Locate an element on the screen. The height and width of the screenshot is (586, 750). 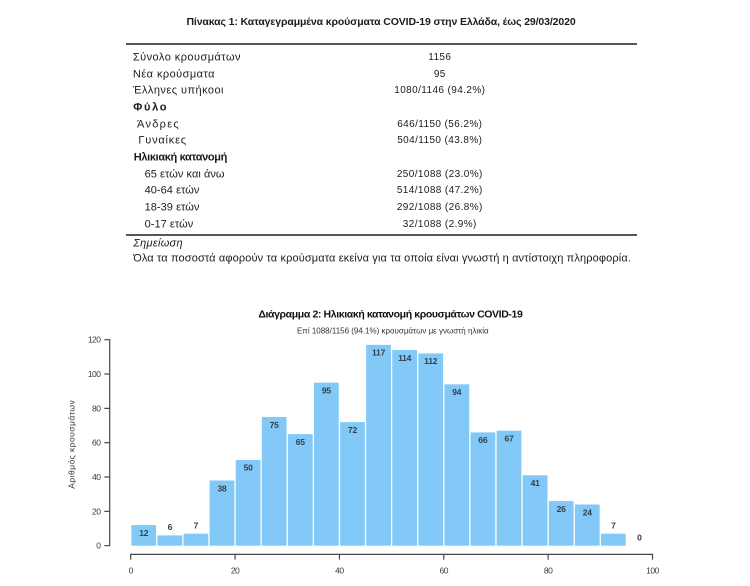
svg-text: Αριθμός κρουσμάτων is located at coordinates (72, 444).